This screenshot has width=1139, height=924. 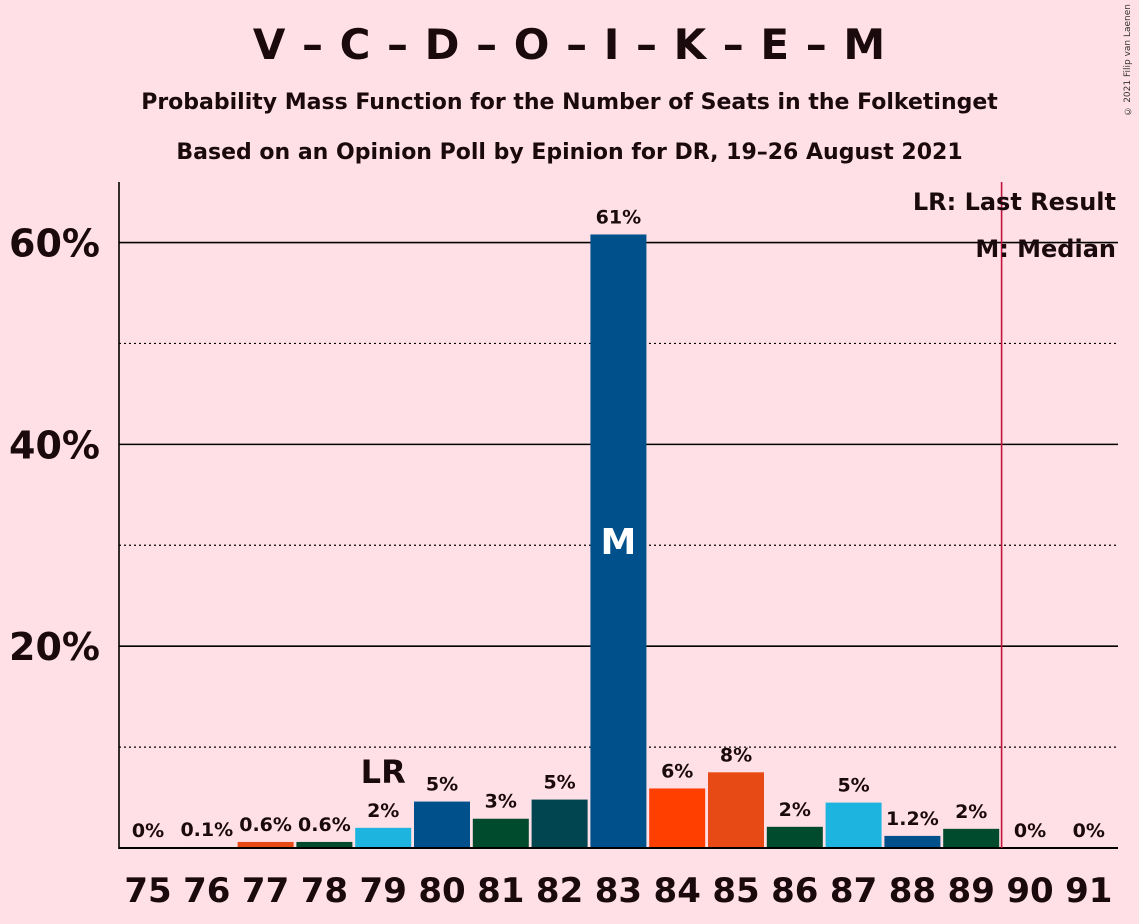 What do you see at coordinates (1045, 249) in the screenshot?
I see `legend-median: M: Median` at bounding box center [1045, 249].